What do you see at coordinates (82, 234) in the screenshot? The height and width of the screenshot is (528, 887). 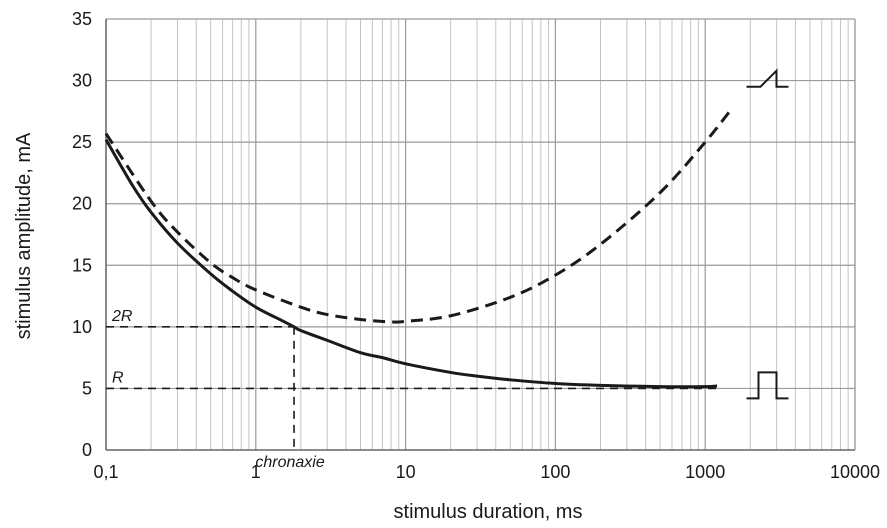 I see `y-tick-labels: 0 5 10 15 20 25 30 35` at bounding box center [82, 234].